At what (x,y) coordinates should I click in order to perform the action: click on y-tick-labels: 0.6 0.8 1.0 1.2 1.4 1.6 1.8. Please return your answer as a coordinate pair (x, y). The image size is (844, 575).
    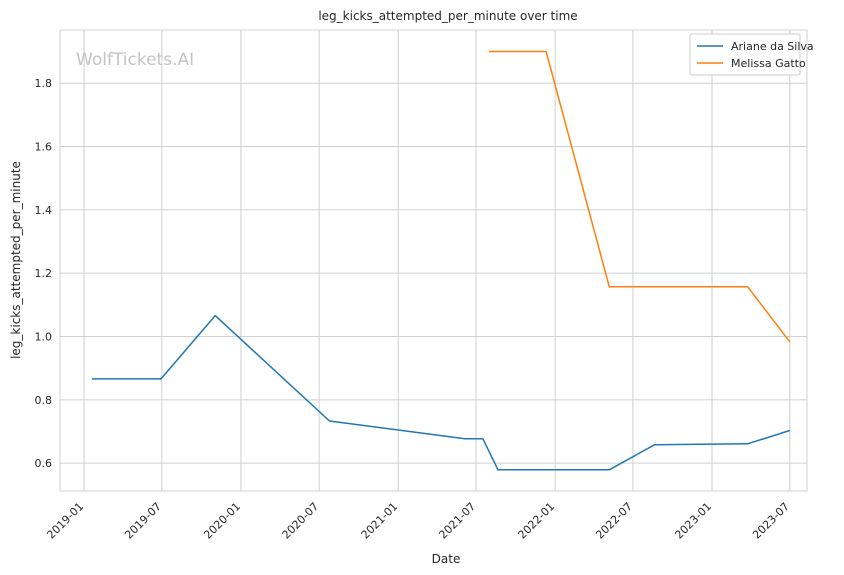
    Looking at the image, I should click on (44, 273).